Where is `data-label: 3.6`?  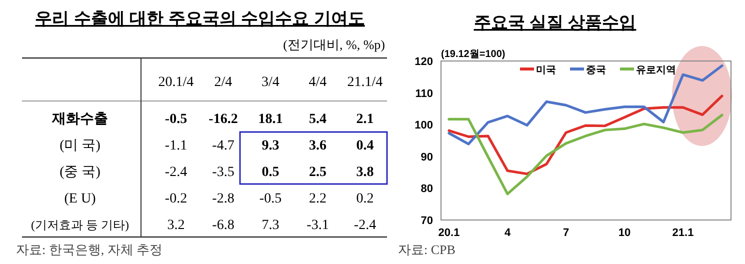 data-label: 3.6 is located at coordinates (317, 146).